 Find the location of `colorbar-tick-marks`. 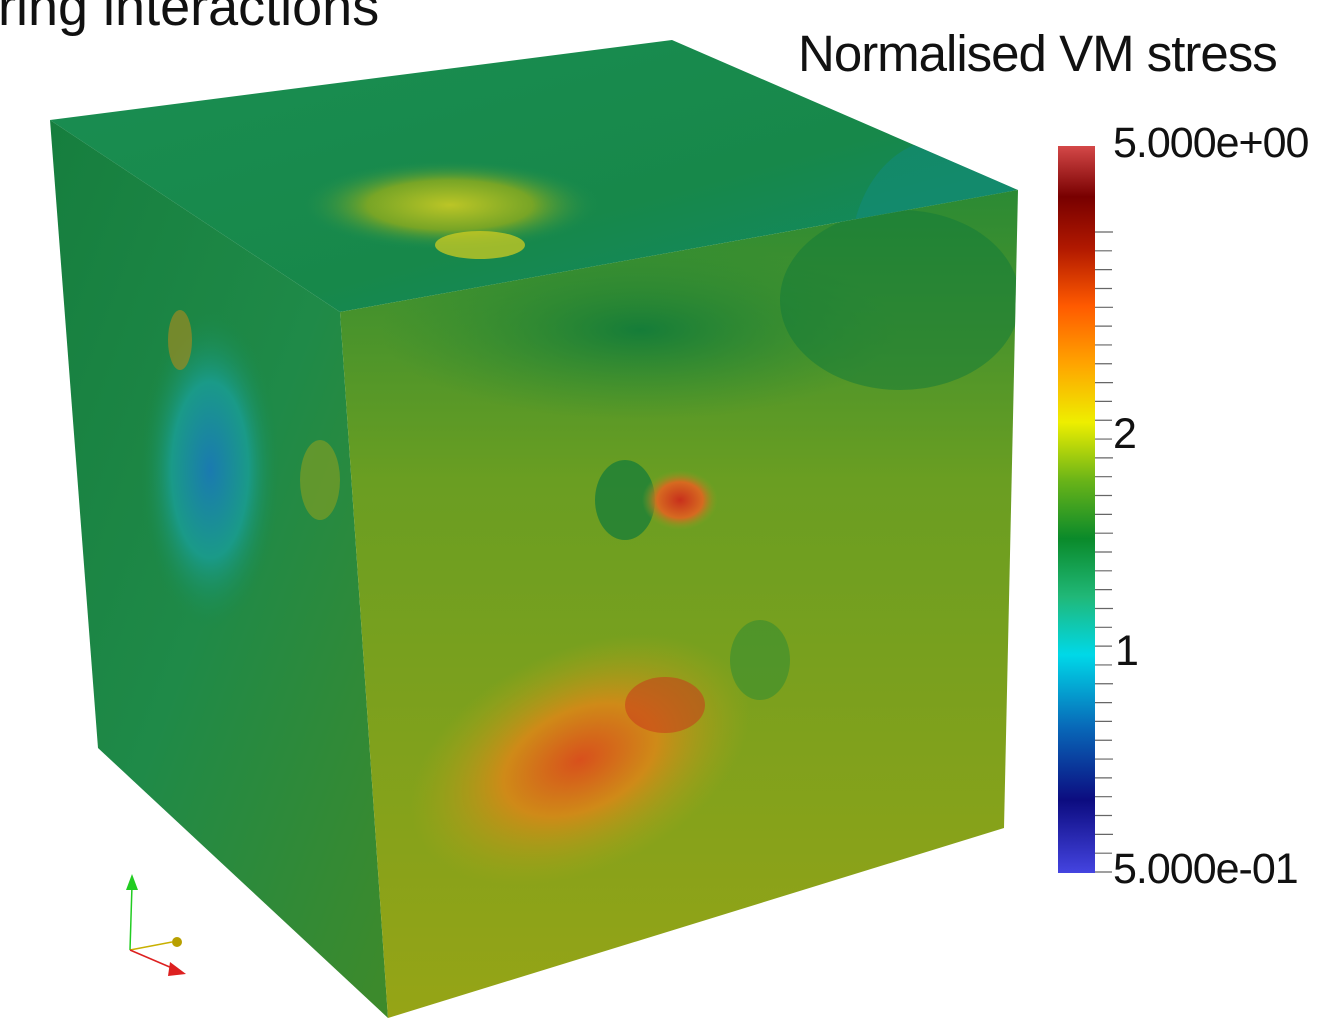

colorbar-tick-marks is located at coordinates (1104, 552).